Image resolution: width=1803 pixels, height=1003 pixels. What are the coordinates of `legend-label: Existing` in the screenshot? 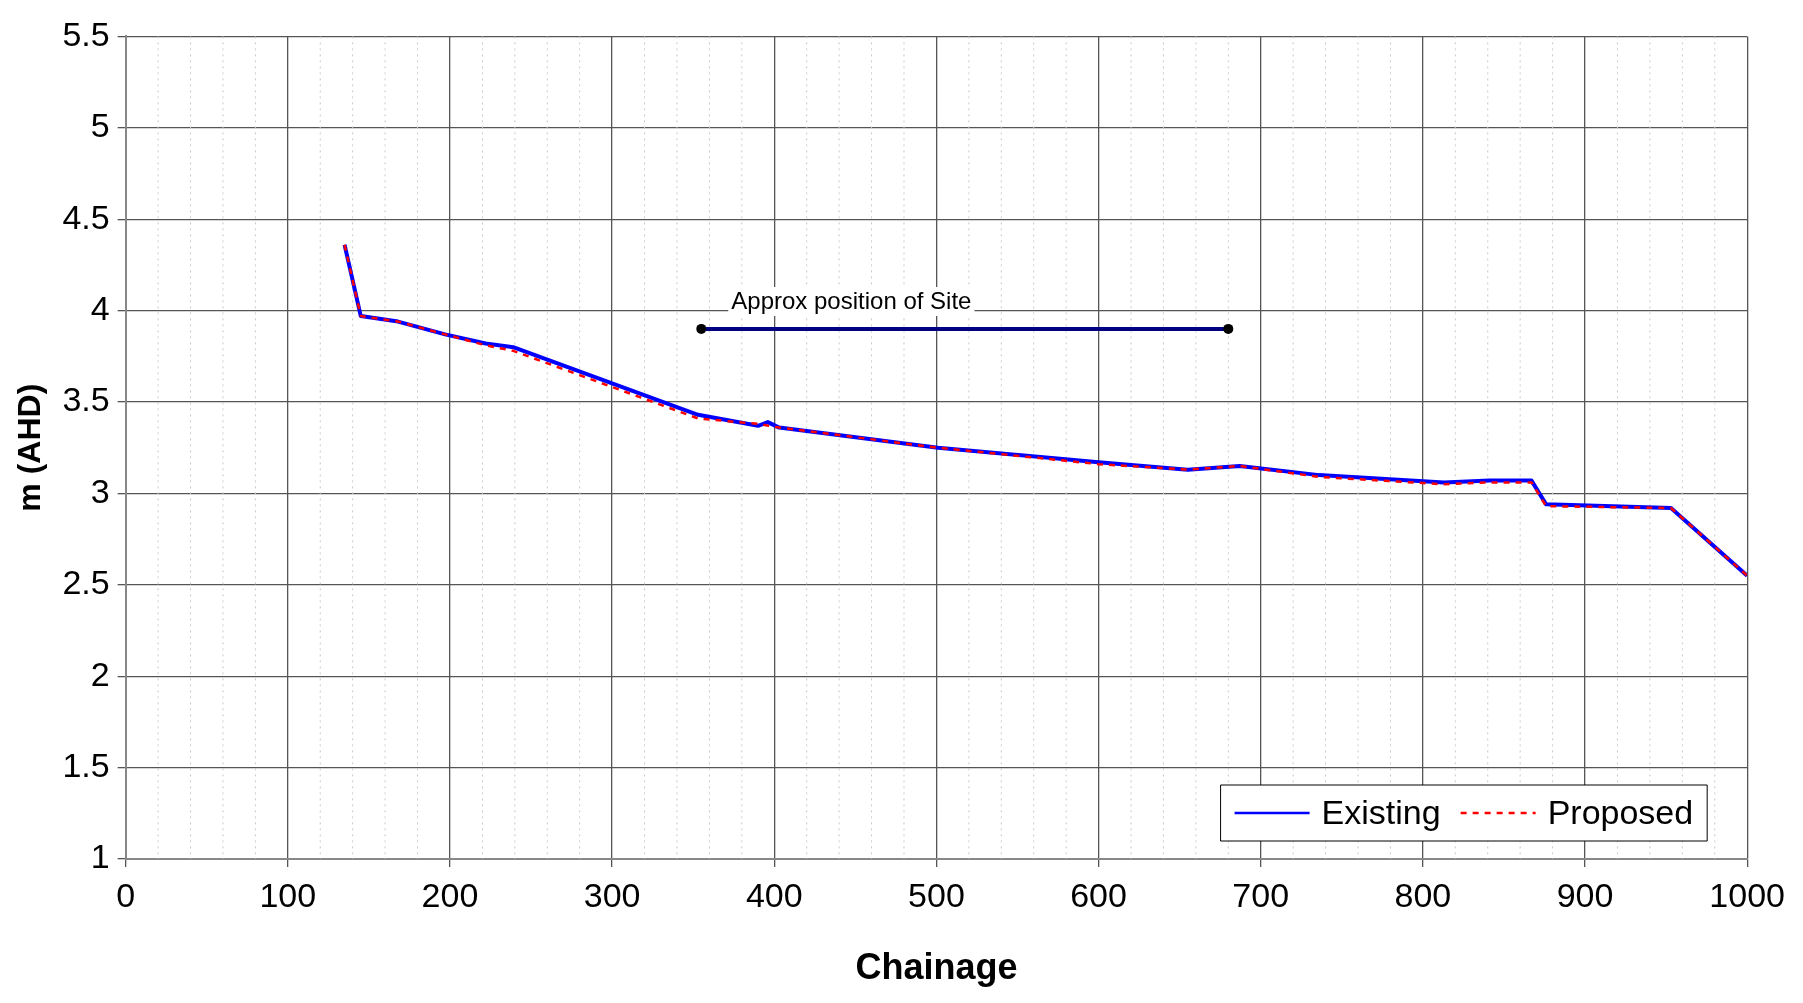 It's located at (1381, 812).